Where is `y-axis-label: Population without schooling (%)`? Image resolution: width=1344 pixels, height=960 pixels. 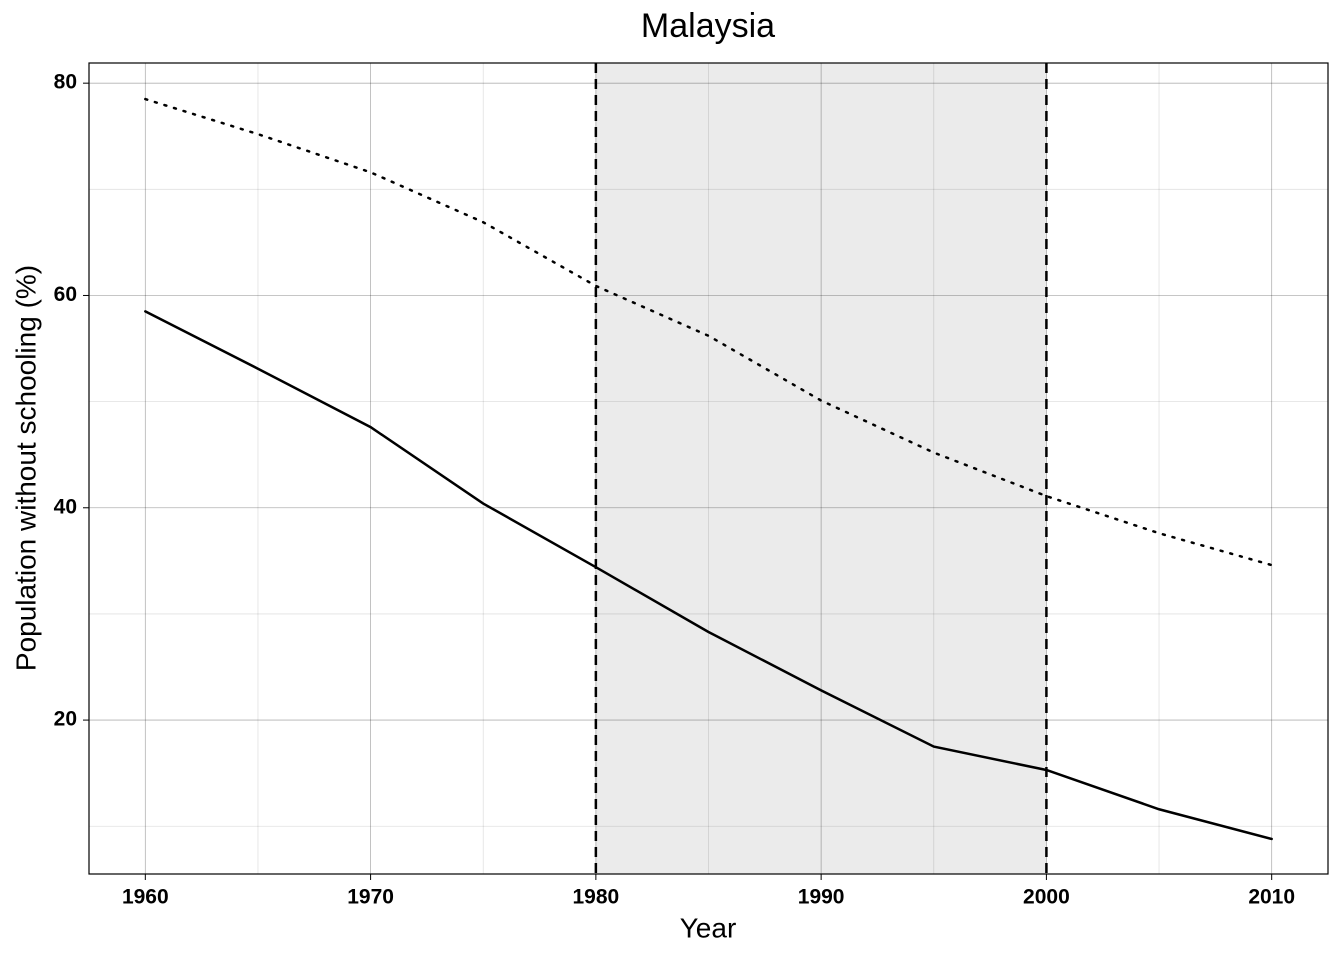 y-axis-label: Population without schooling (%) is located at coordinates (25, 468).